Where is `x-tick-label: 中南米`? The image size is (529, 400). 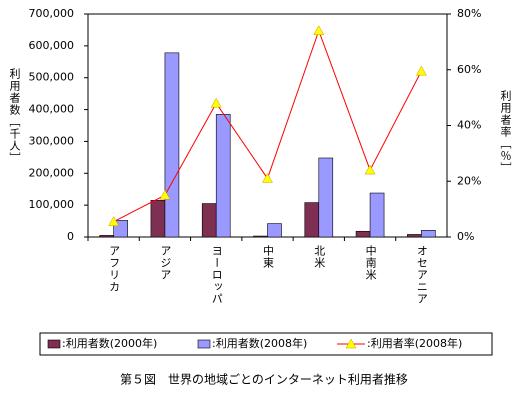 x-tick-label: 中南米 is located at coordinates (370, 263).